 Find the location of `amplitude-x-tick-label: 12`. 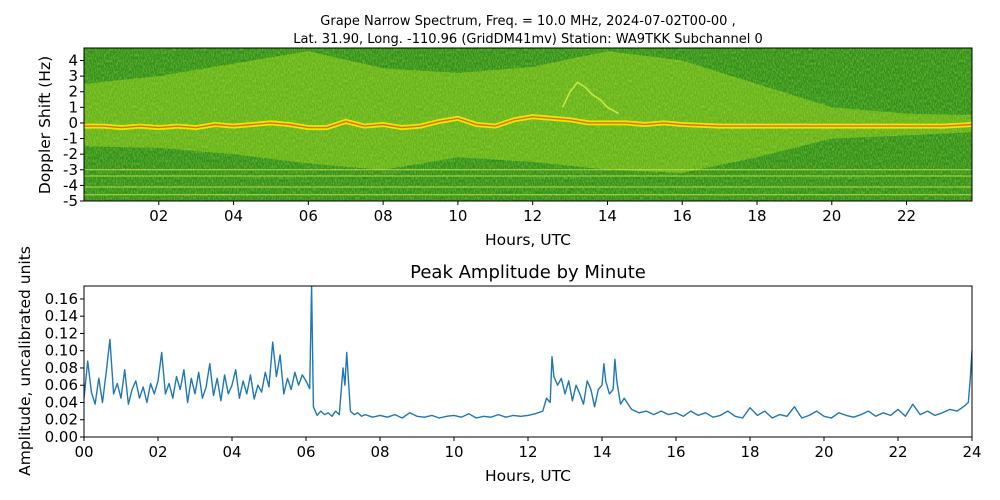

amplitude-x-tick-label: 12 is located at coordinates (527, 452).